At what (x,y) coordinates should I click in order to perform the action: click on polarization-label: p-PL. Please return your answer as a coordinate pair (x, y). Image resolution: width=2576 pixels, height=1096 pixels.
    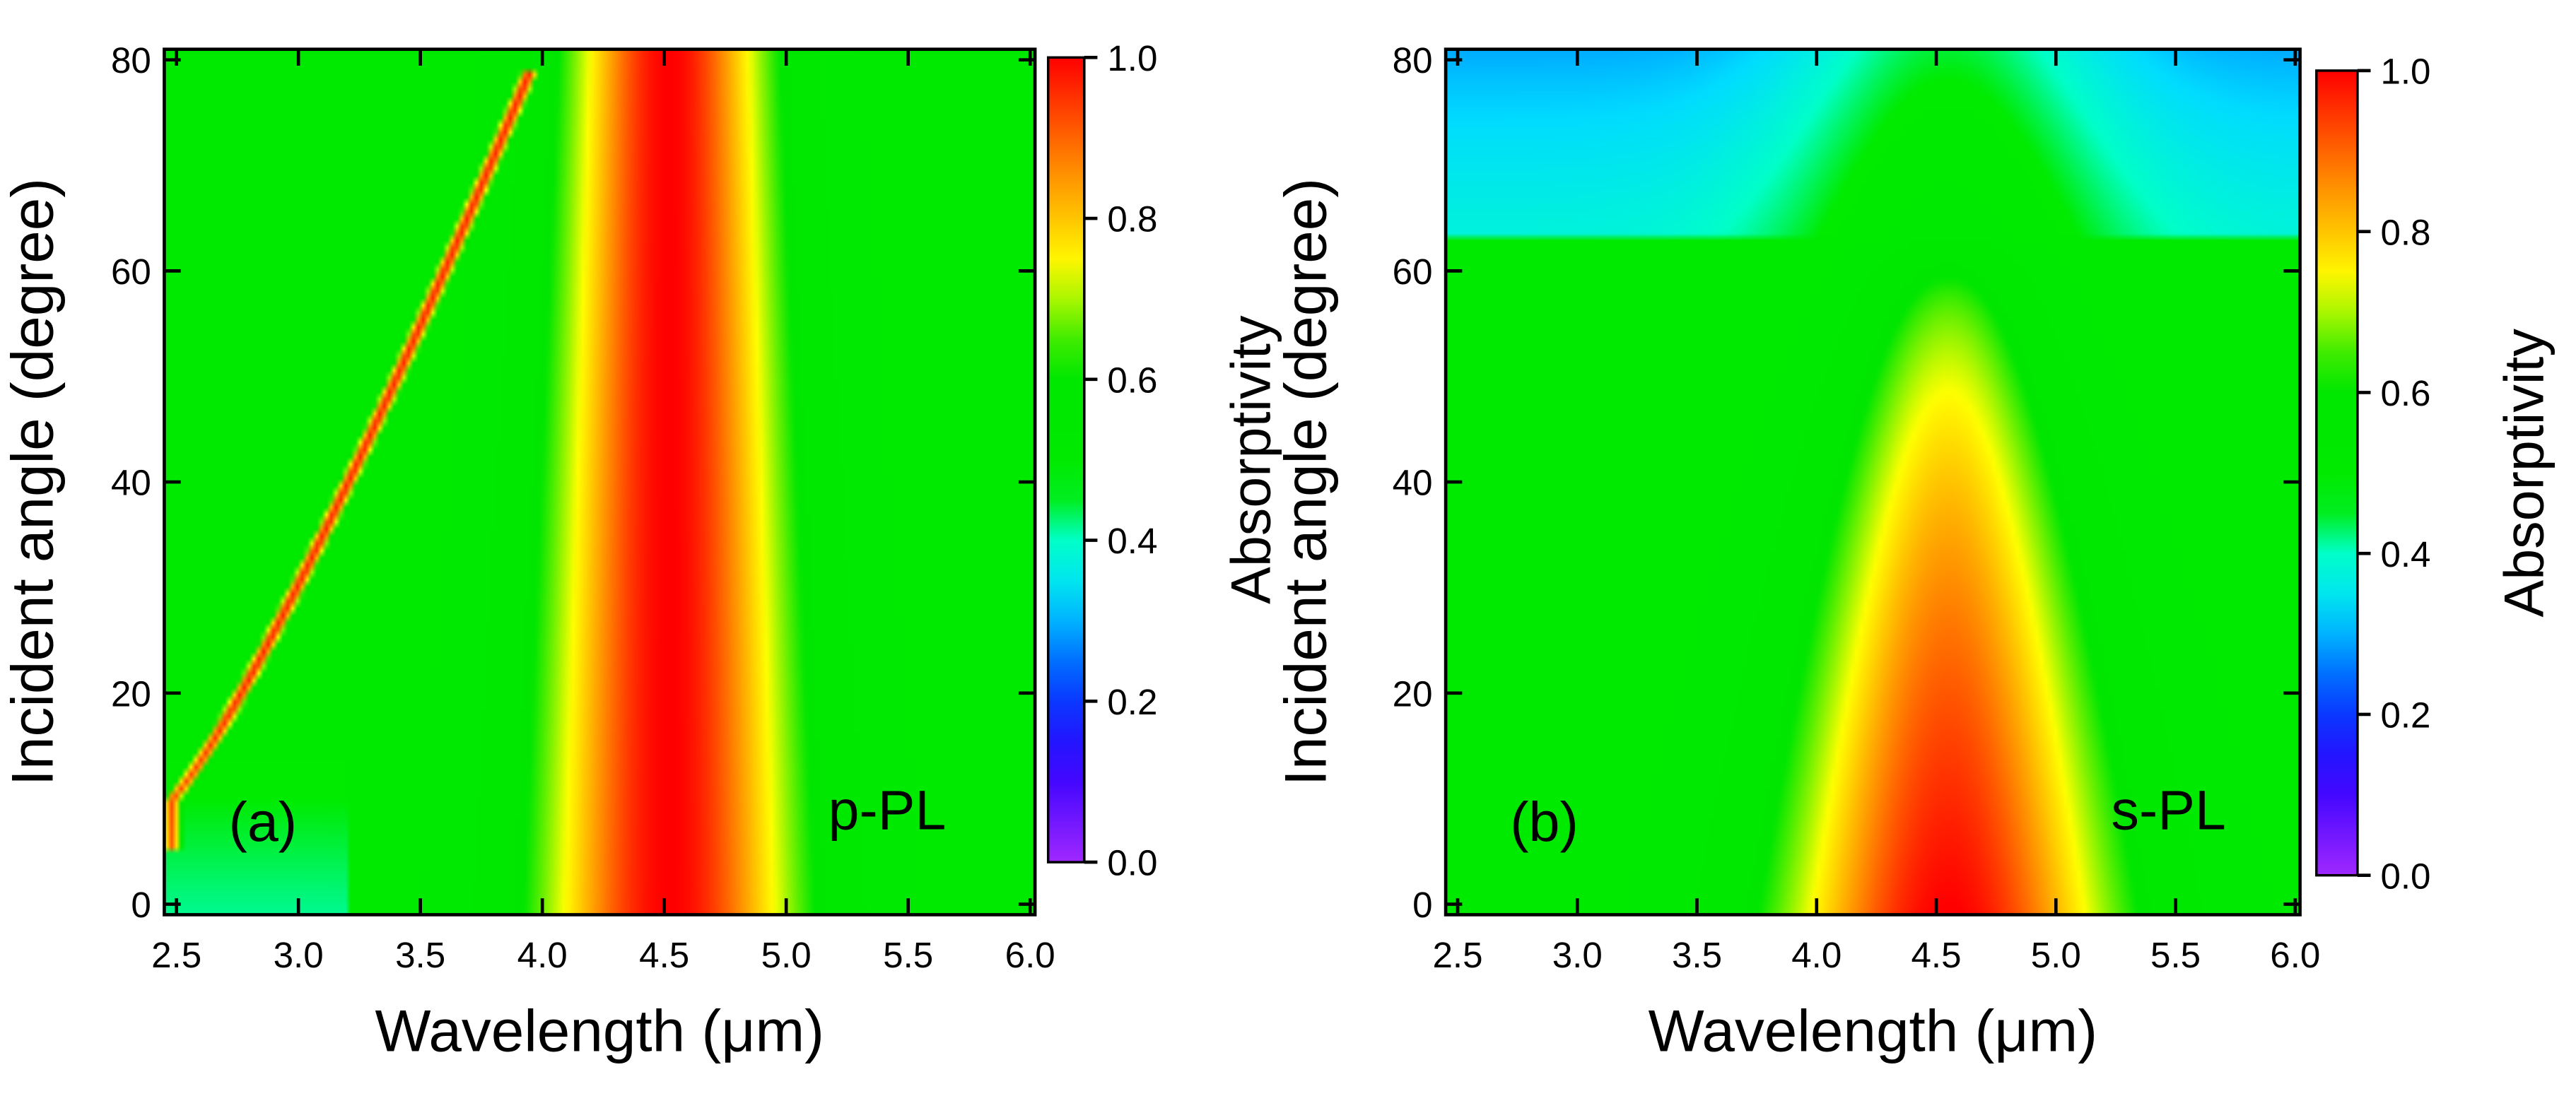
    Looking at the image, I should click on (888, 810).